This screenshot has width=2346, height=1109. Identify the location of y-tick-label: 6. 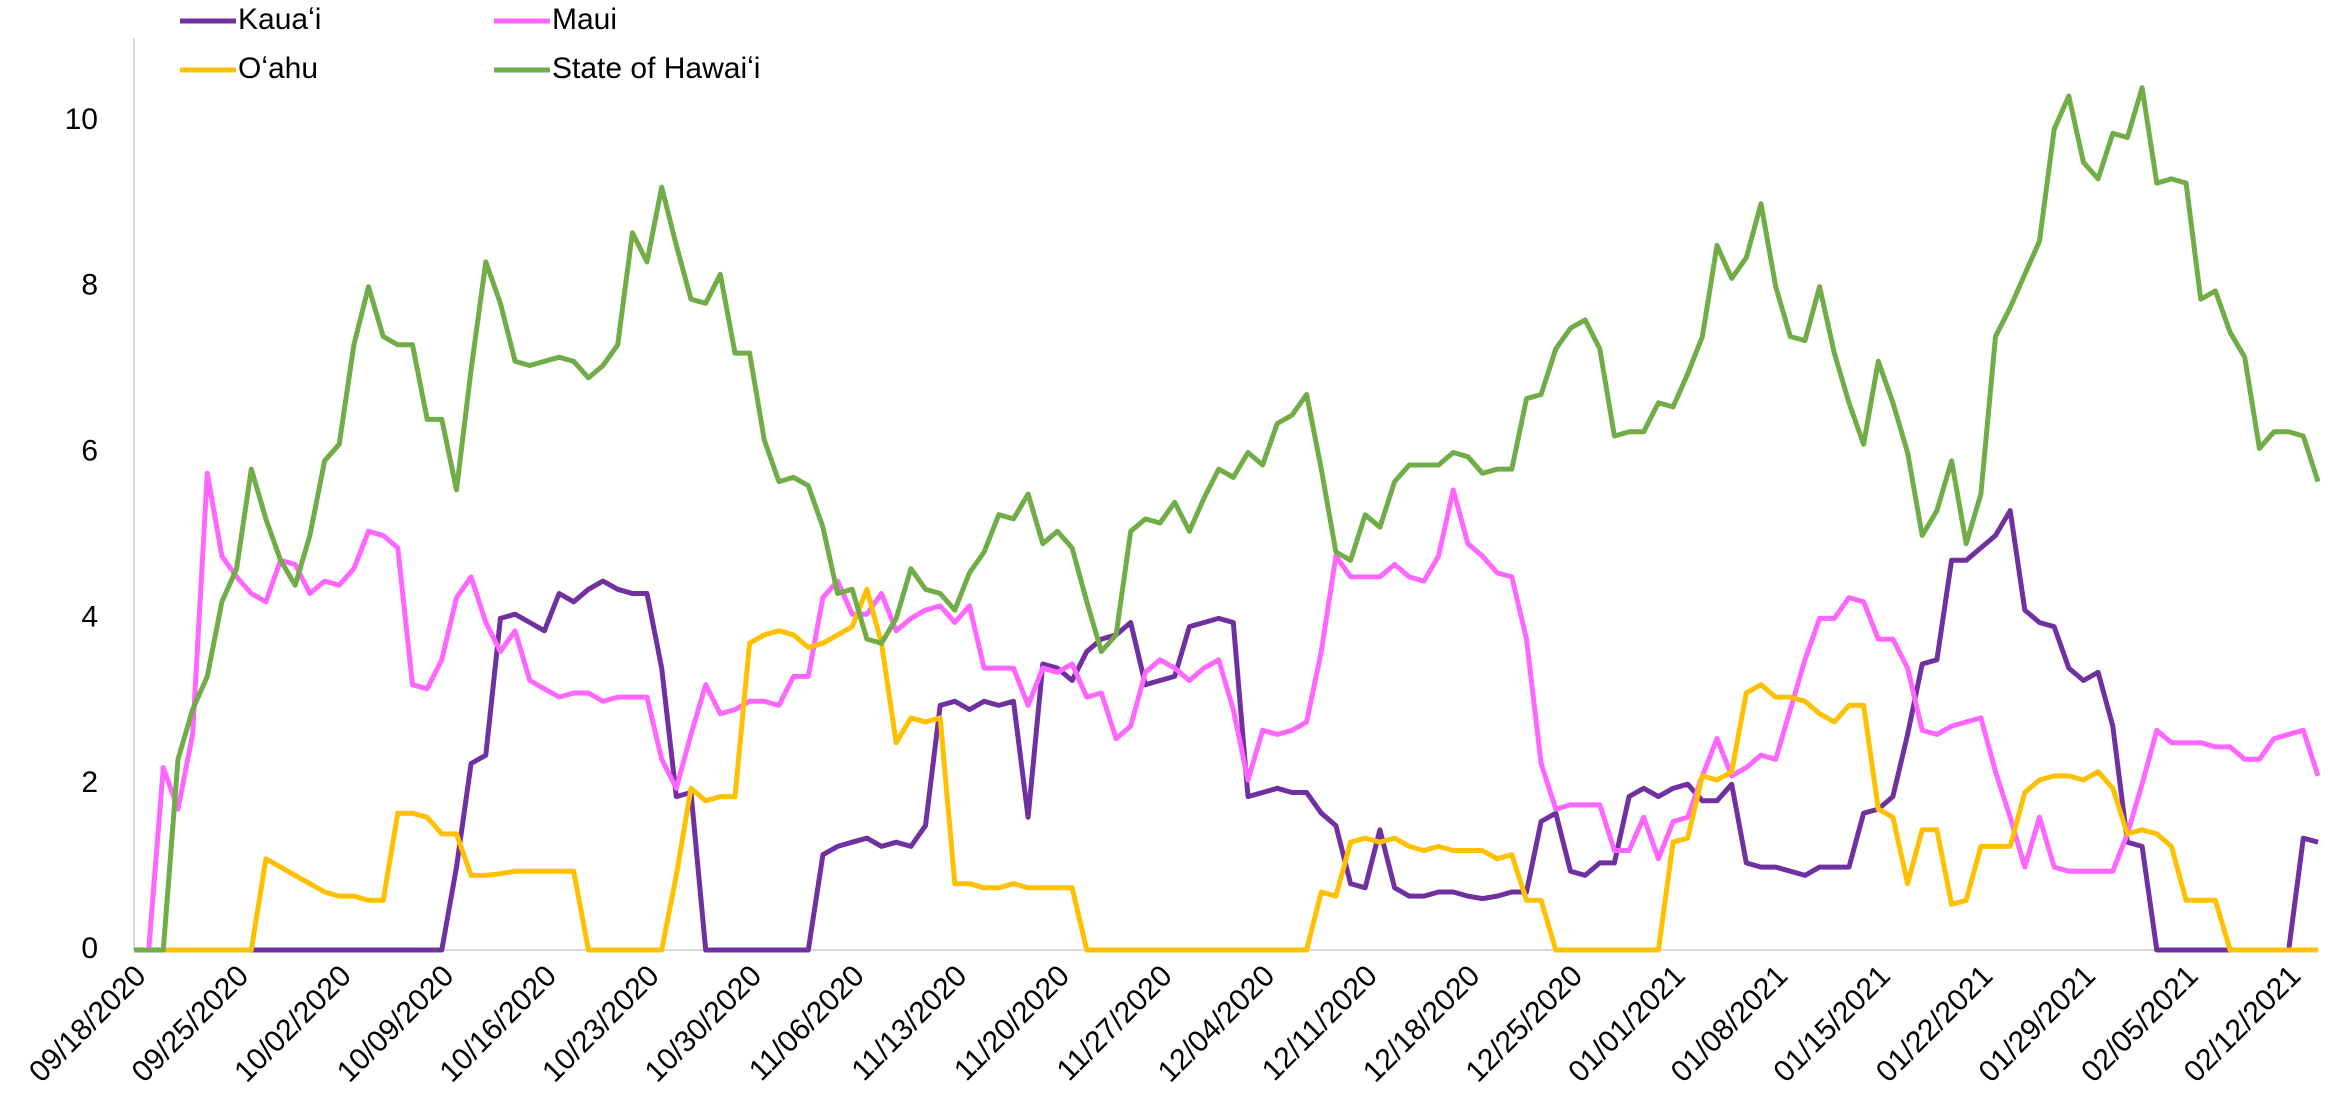
(89, 450).